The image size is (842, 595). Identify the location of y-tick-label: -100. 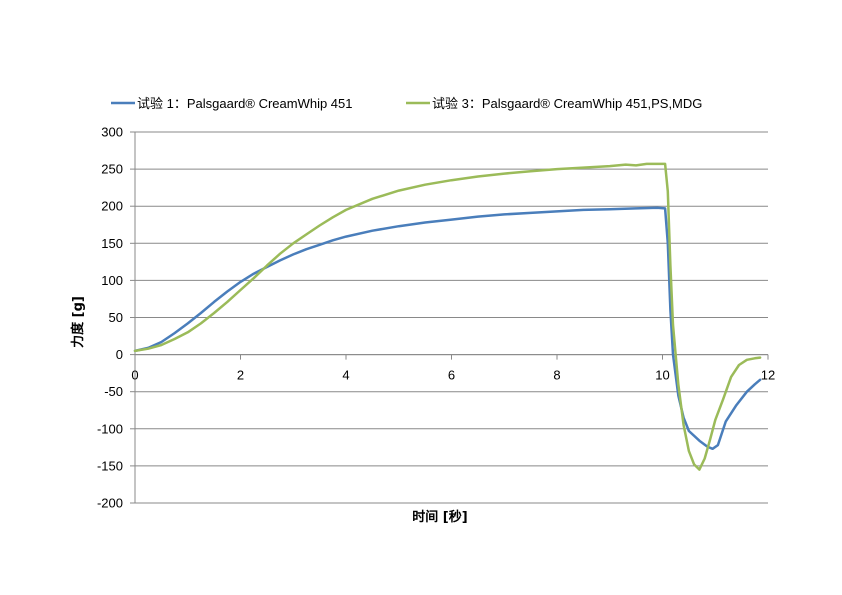
(110, 428).